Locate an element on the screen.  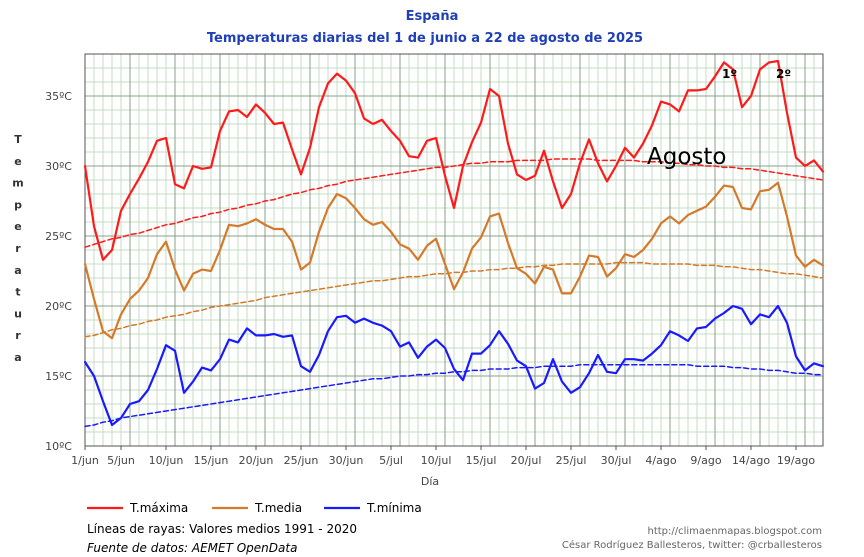
y-tick-label: 35ºC is located at coordinates (58, 96).